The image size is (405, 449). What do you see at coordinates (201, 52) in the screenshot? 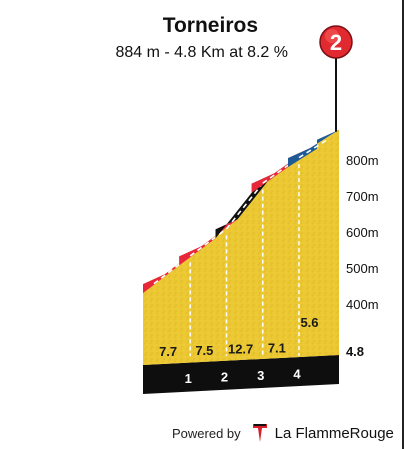
I see `climb-summary: 884 m - 4.8 Km at 8.2 %` at bounding box center [201, 52].